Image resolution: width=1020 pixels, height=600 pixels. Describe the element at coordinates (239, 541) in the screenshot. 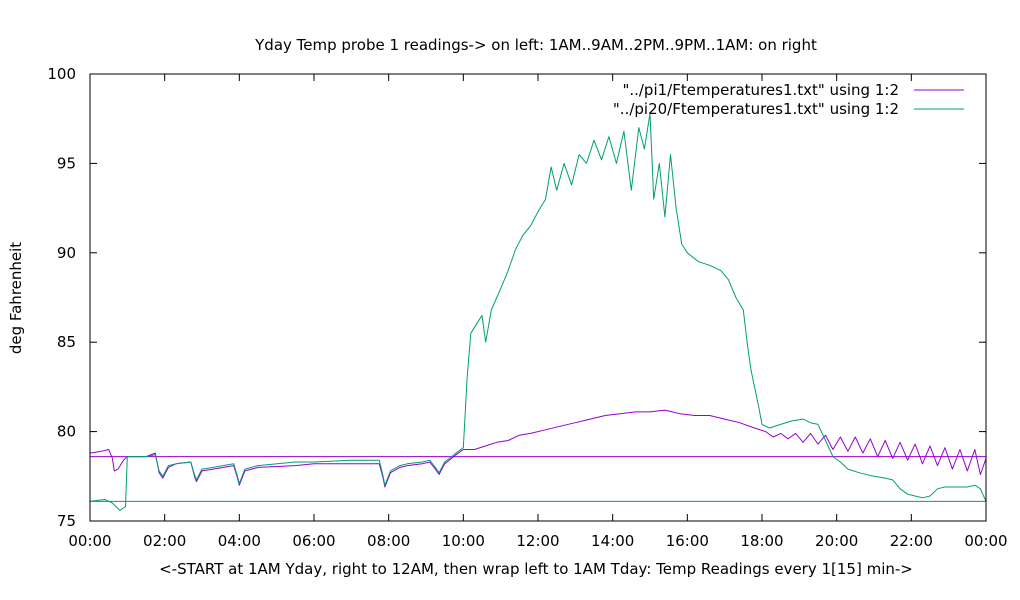

I see `x-tick-label: 04:00` at that location.